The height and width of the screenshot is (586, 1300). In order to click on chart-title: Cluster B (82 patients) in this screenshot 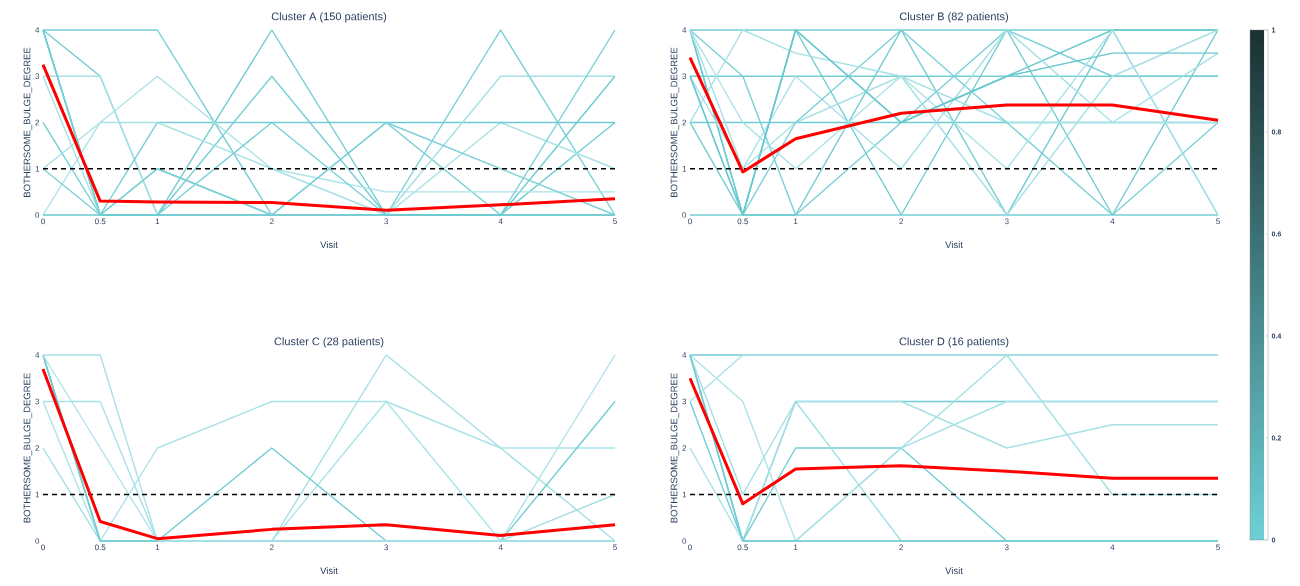, I will do `click(954, 17)`.